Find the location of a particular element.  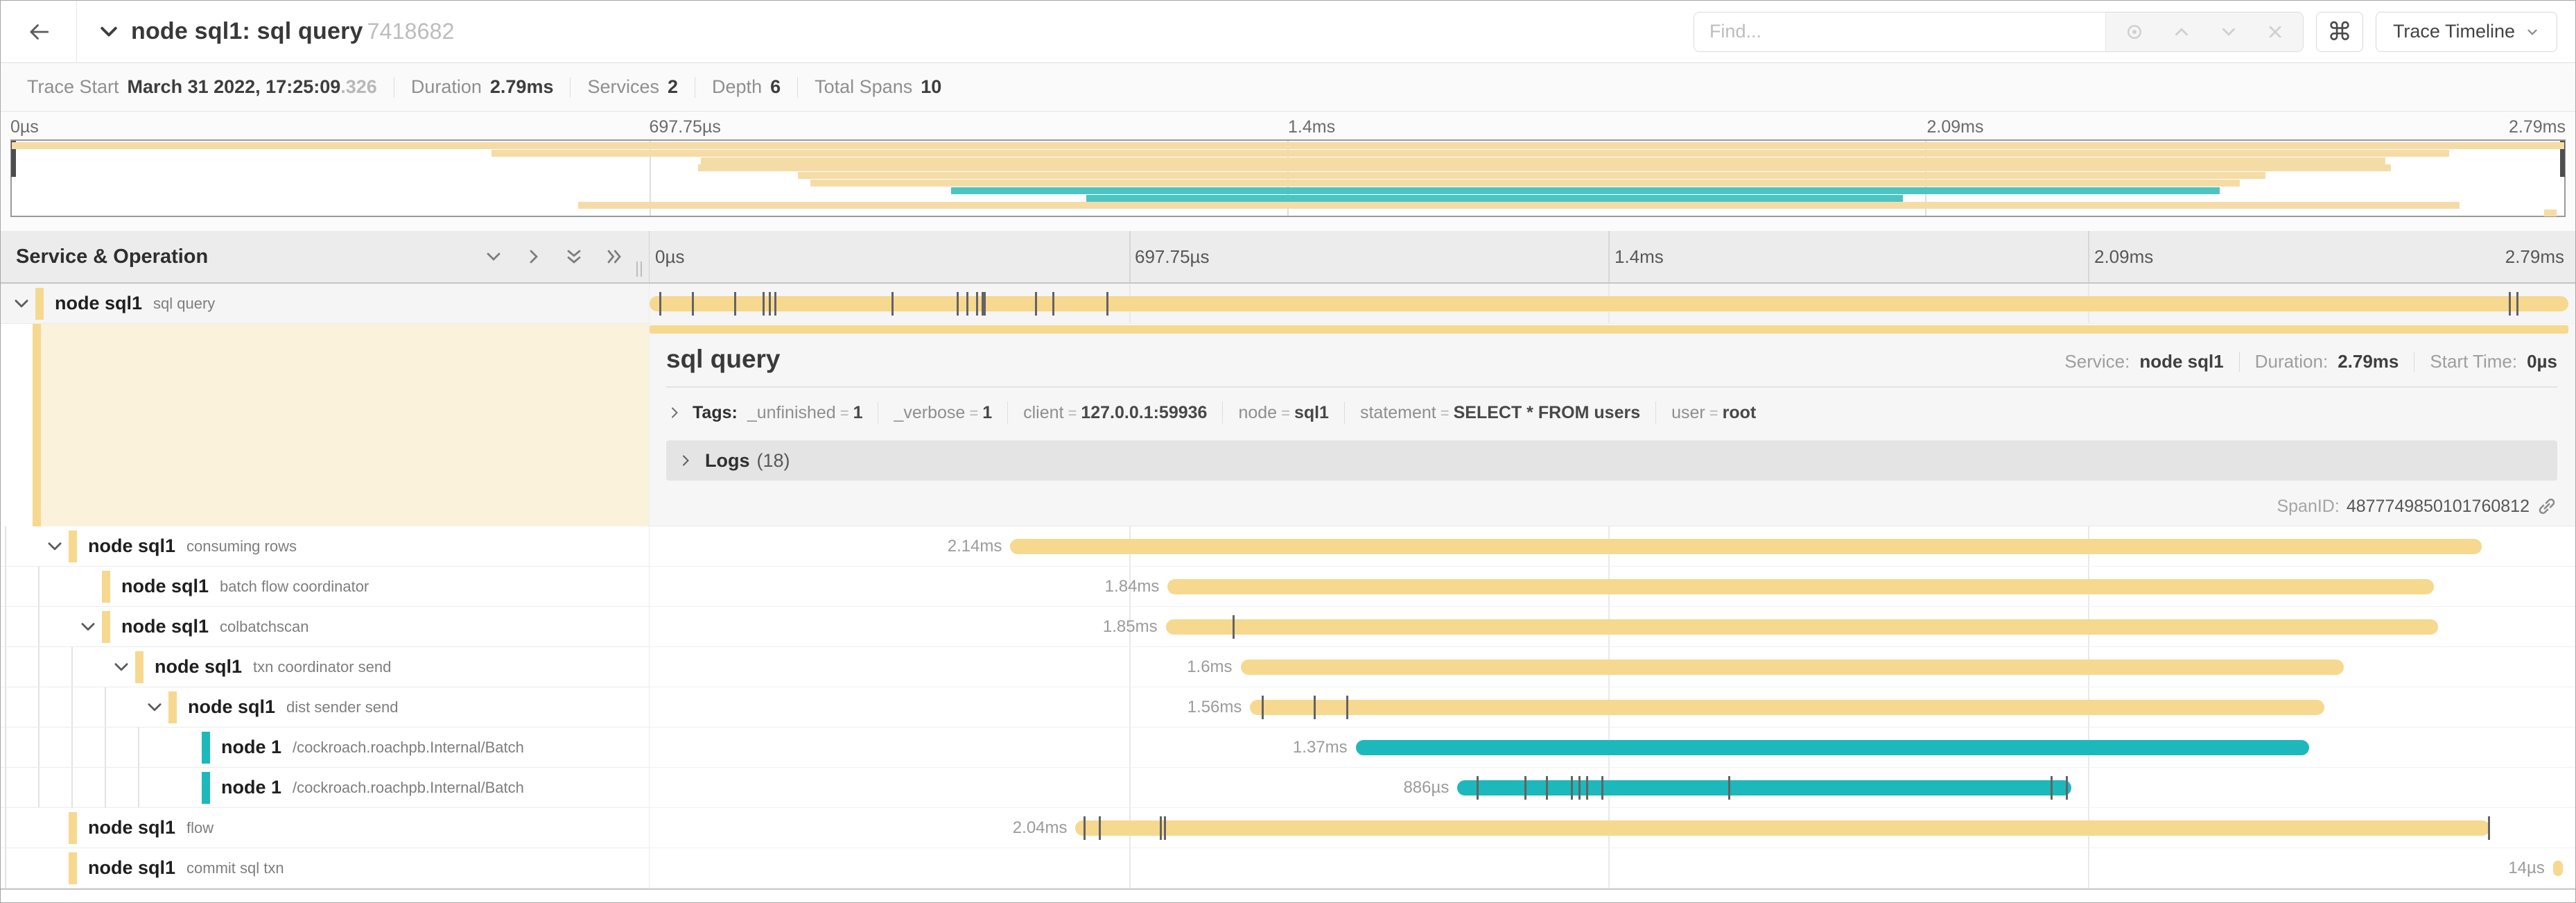

span-row: node sql1 commit sql txn 14µs is located at coordinates (1288, 868).